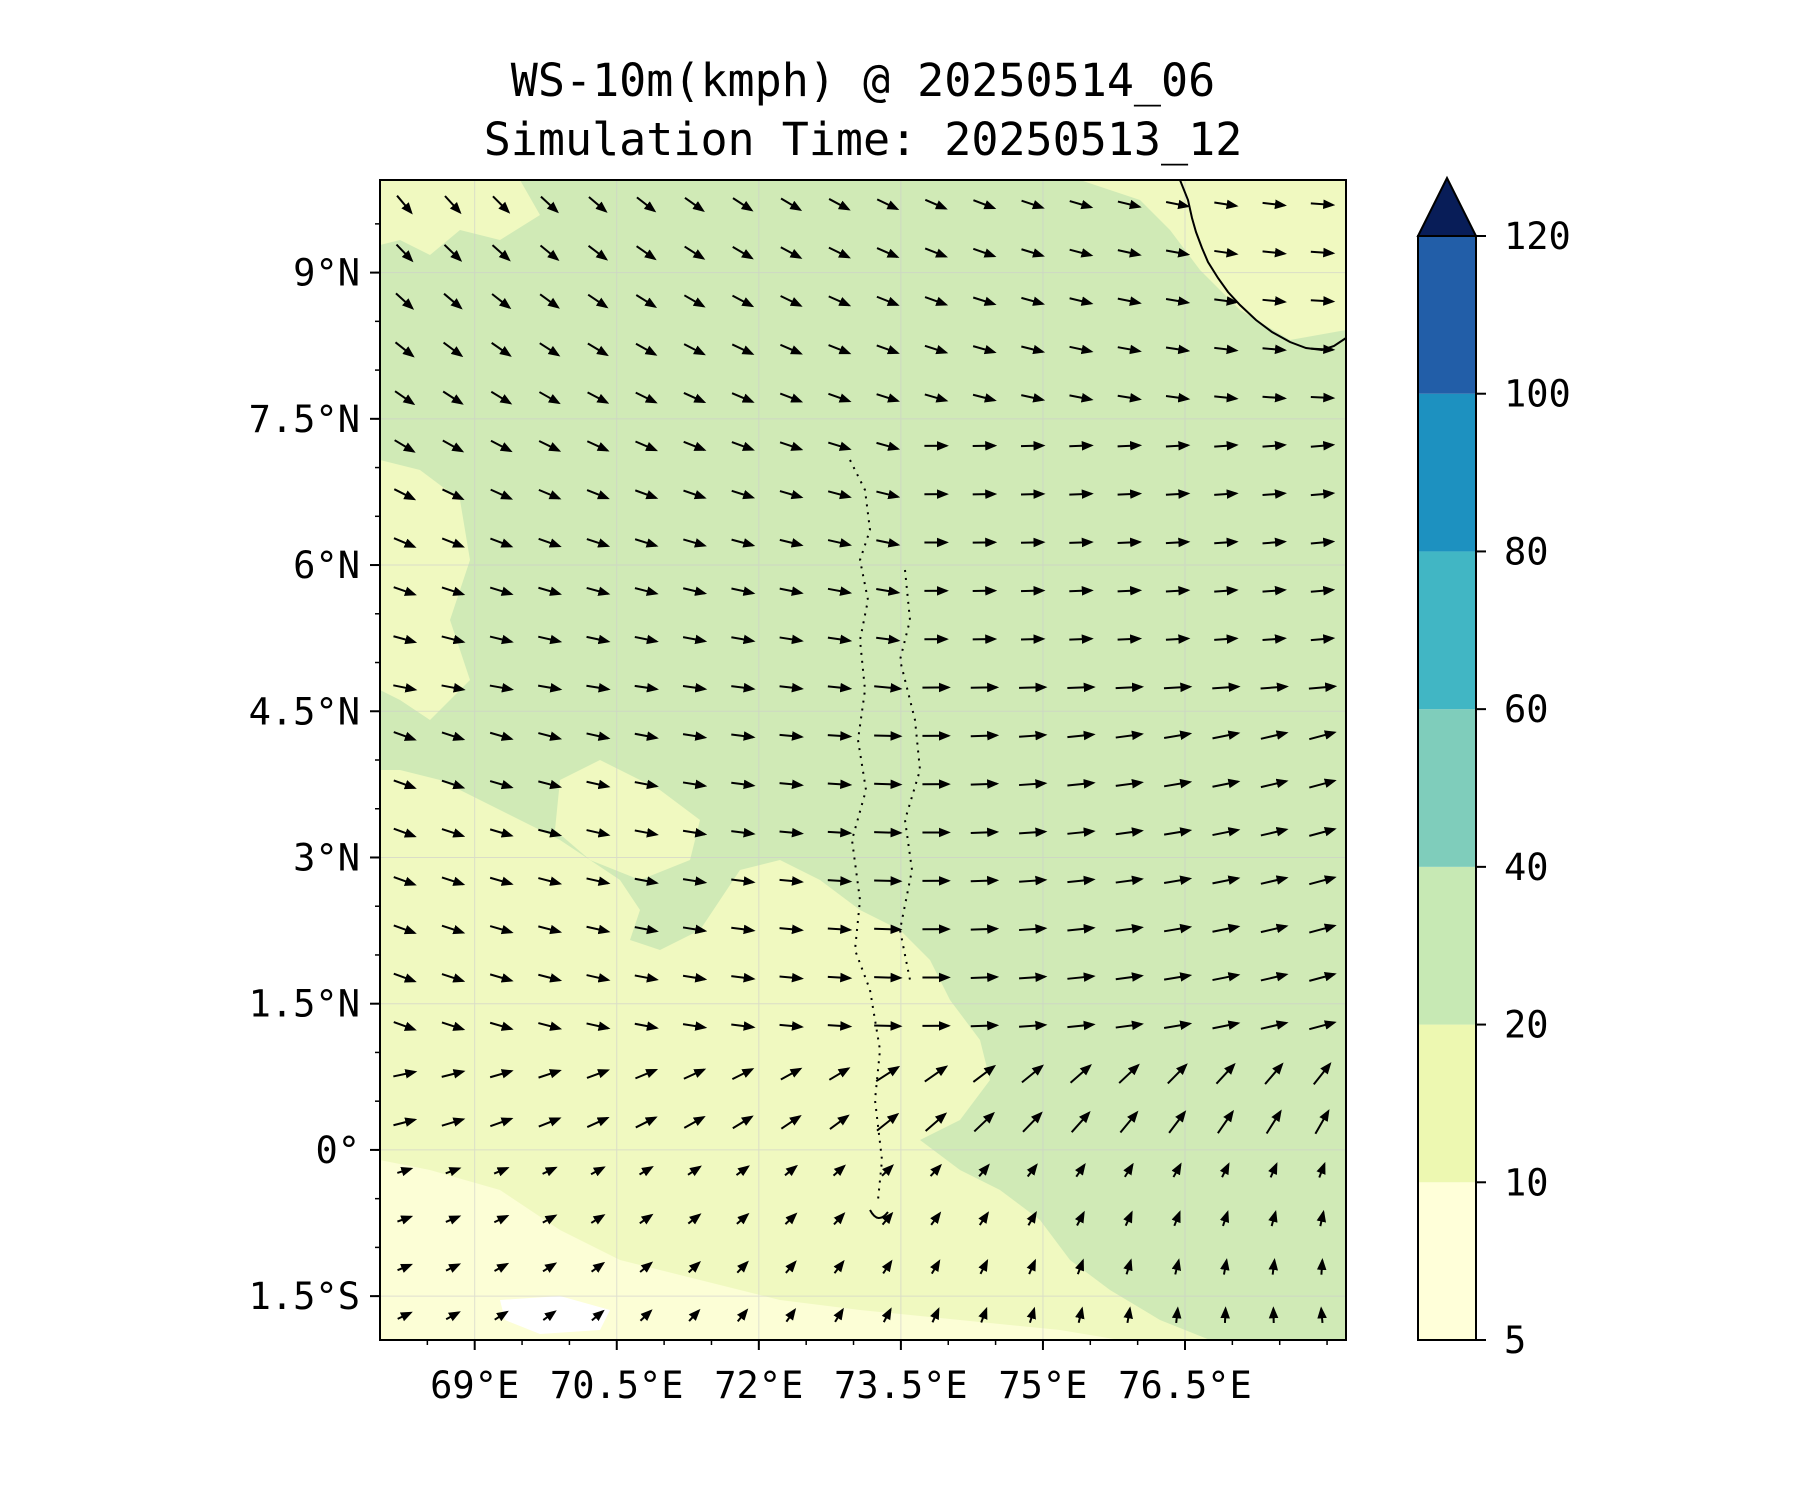 This screenshot has width=1800, height=1500. What do you see at coordinates (1537, 236) in the screenshot?
I see `colorbar-tick-label: 120` at bounding box center [1537, 236].